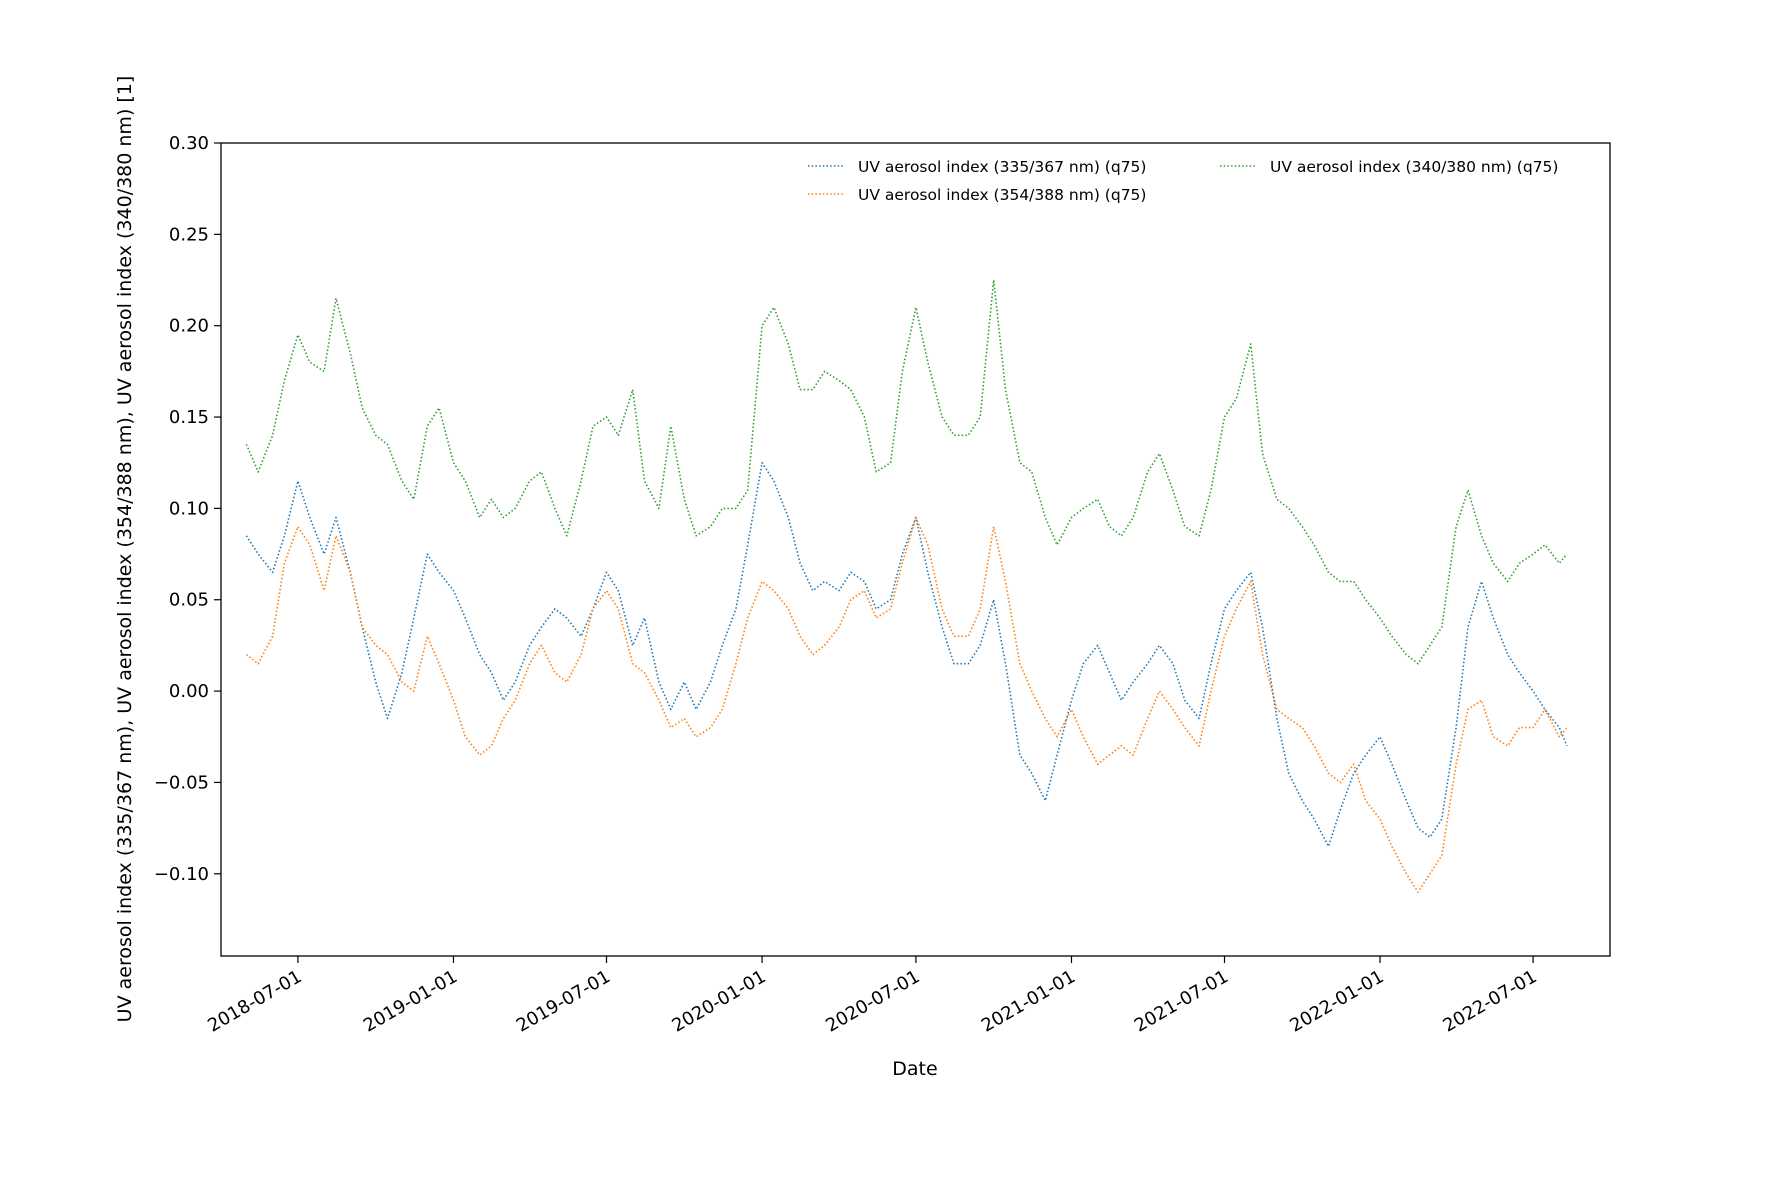 The image size is (1771, 1181). I want to click on y-tick-label: 0.10, so click(189, 508).